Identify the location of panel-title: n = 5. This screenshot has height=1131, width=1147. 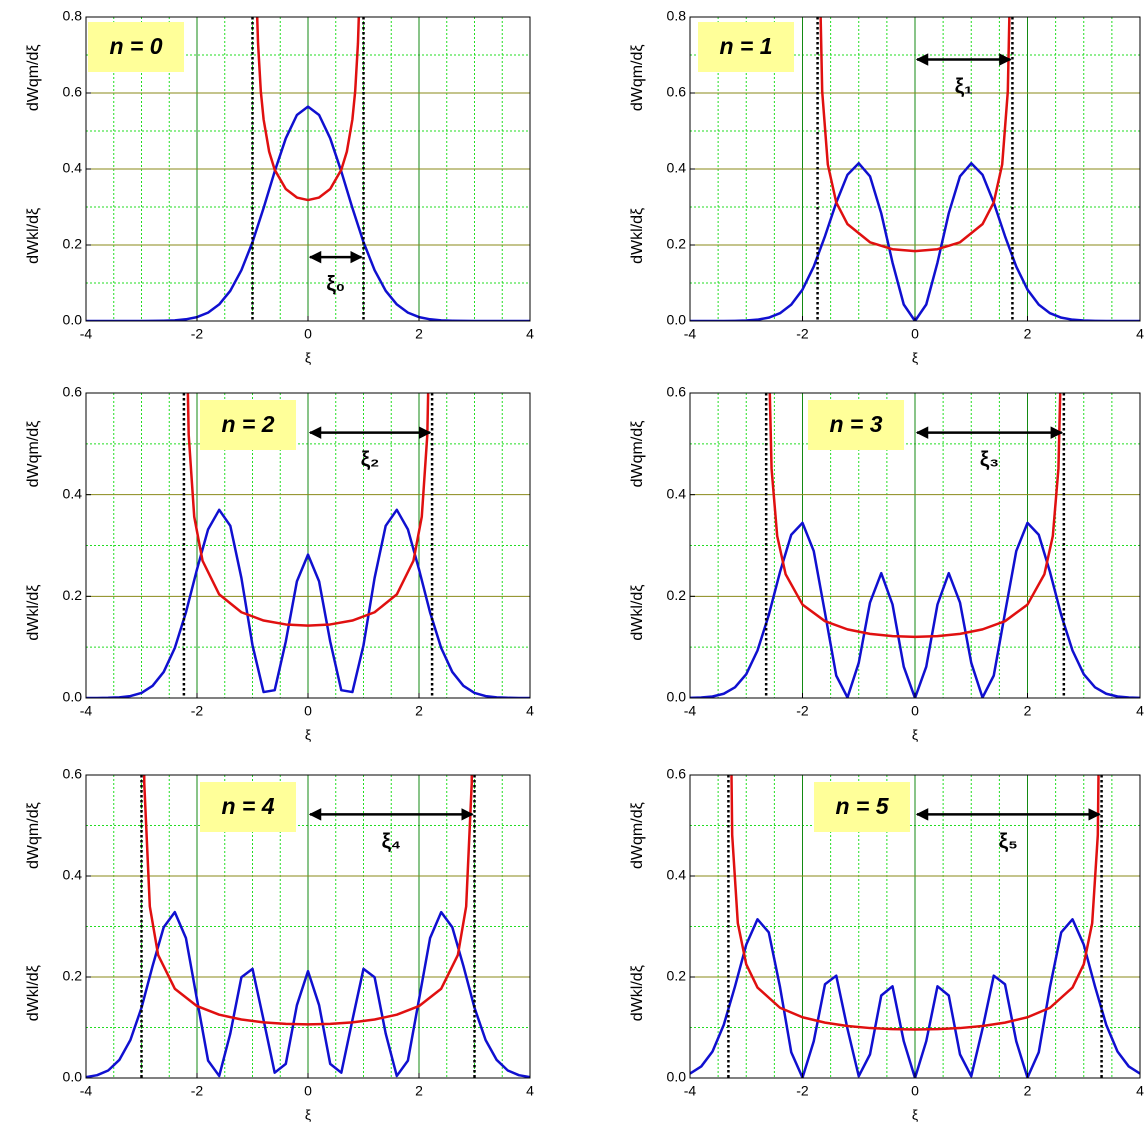
(862, 806).